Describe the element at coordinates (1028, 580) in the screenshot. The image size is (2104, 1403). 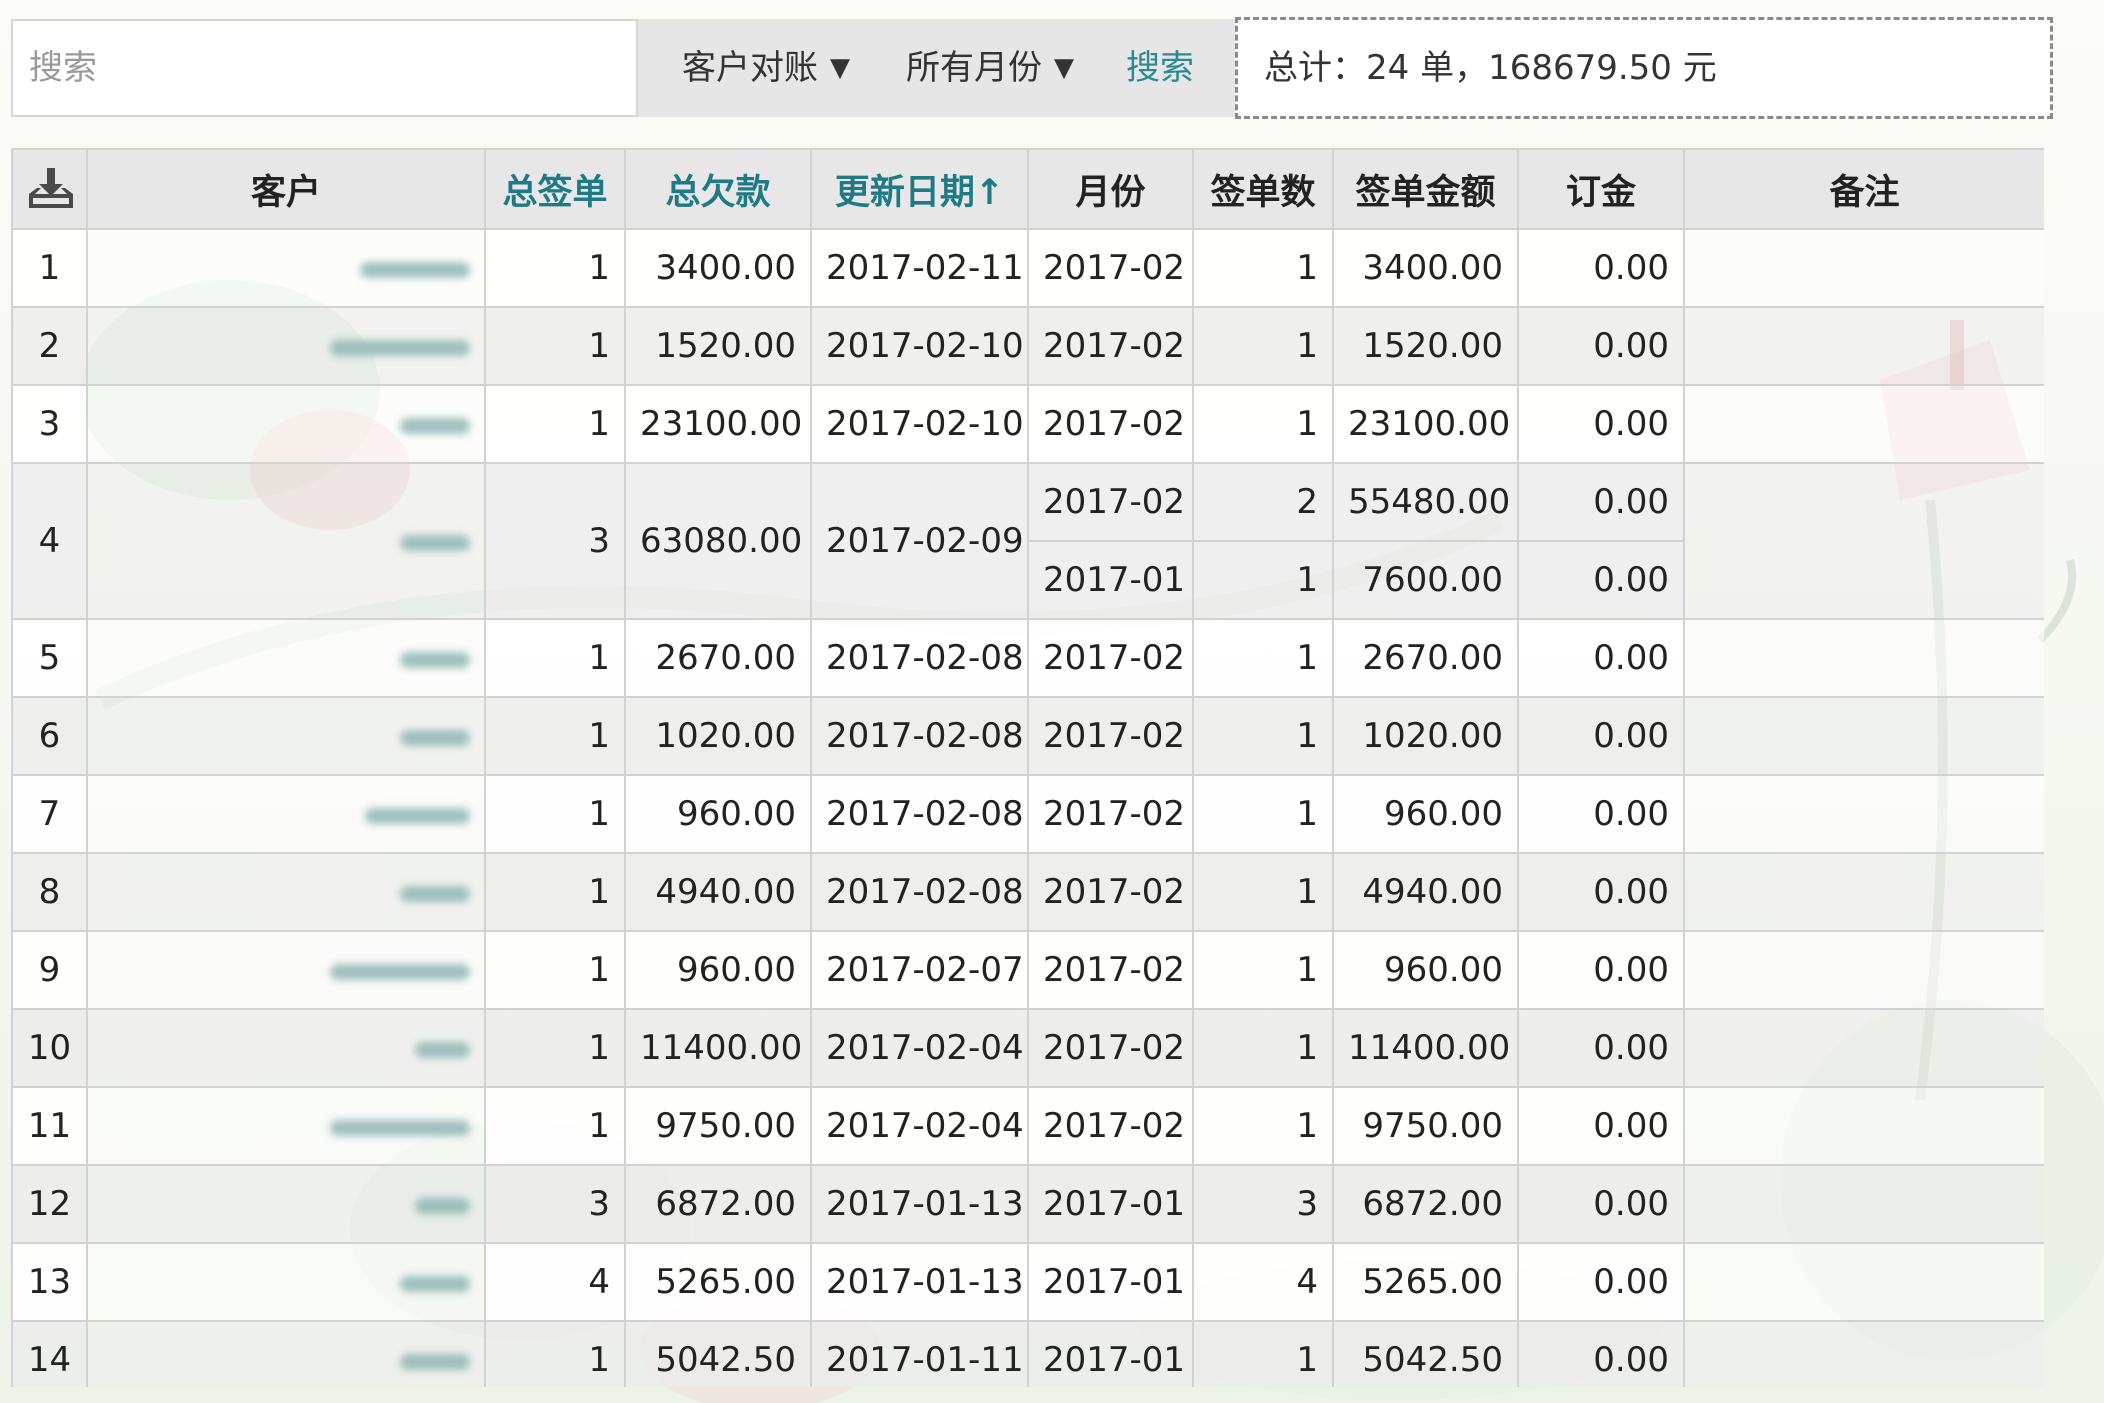
I see `table-row: 2017-01 1 7600.00 0.00` at that location.